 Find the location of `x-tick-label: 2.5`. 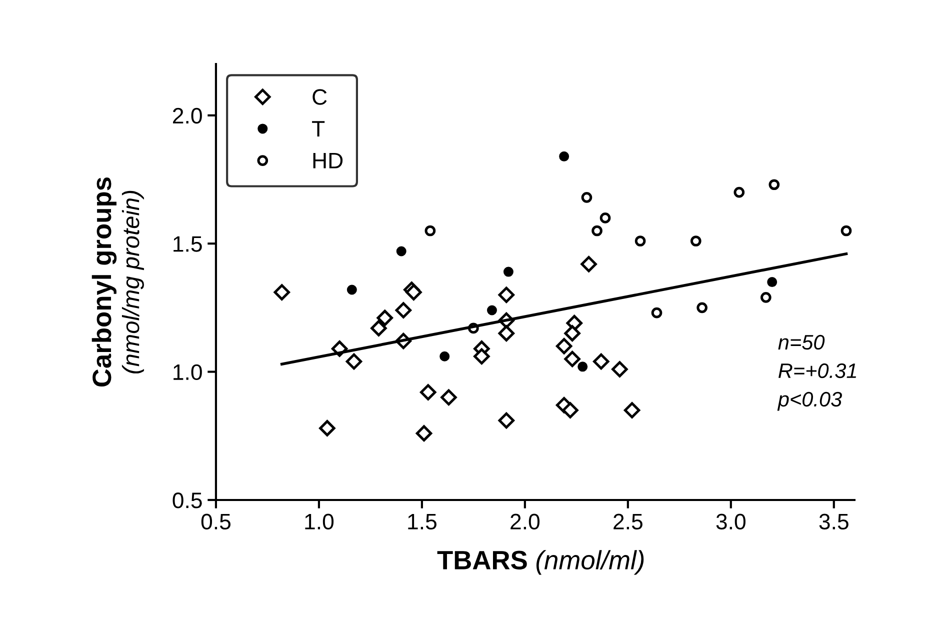

x-tick-label: 2.5 is located at coordinates (628, 522).